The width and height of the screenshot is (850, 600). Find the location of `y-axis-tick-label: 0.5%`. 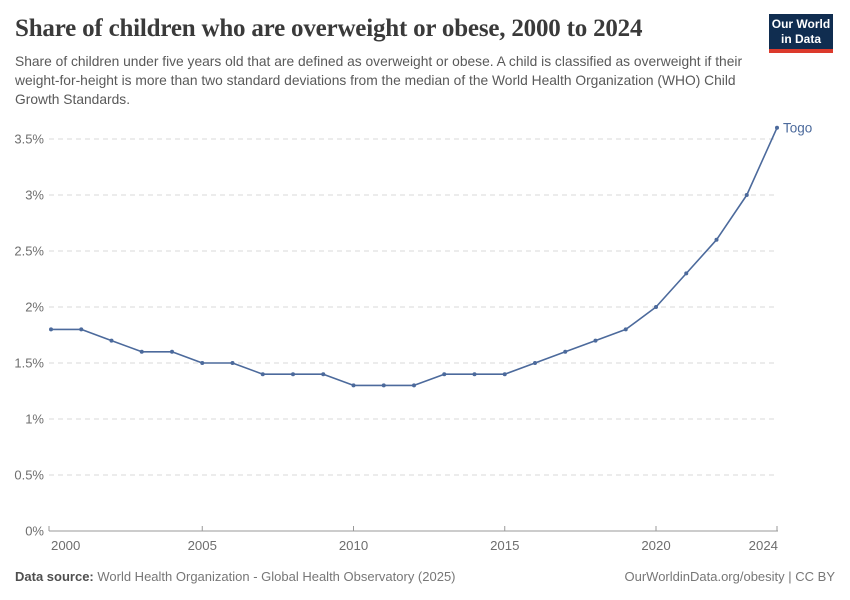

y-axis-tick-label: 0.5% is located at coordinates (29, 475).